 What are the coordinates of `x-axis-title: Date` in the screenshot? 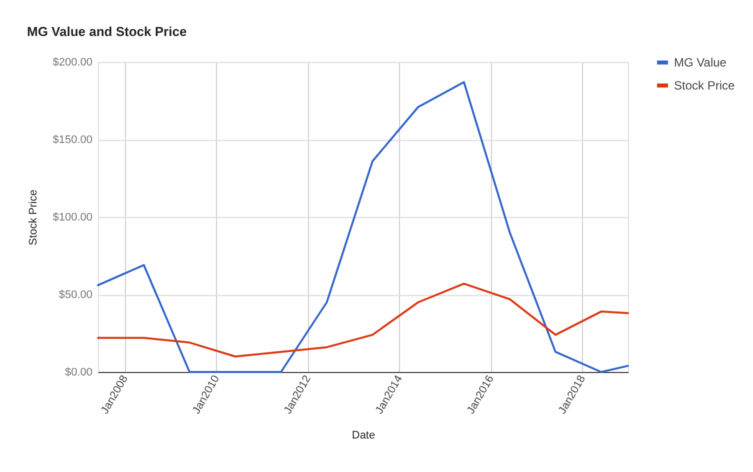 It's located at (364, 436).